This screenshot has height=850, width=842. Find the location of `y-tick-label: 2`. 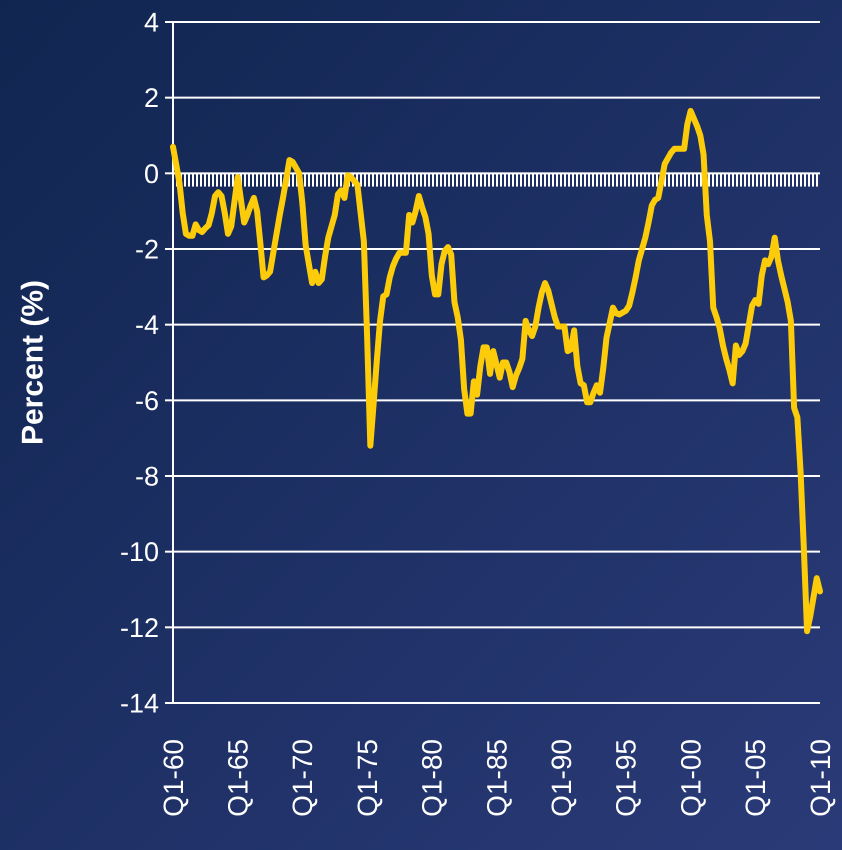

y-tick-label: 2 is located at coordinates (151, 98).